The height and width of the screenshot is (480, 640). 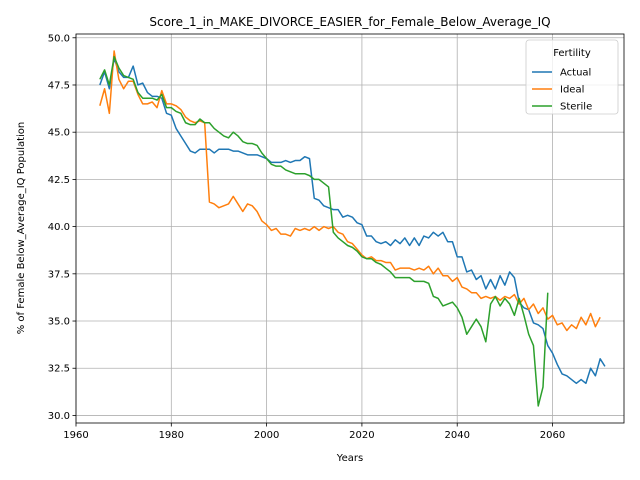 I want to click on y-axis-label: % of Female Below_Average_IQ Population, so click(x=21, y=228).